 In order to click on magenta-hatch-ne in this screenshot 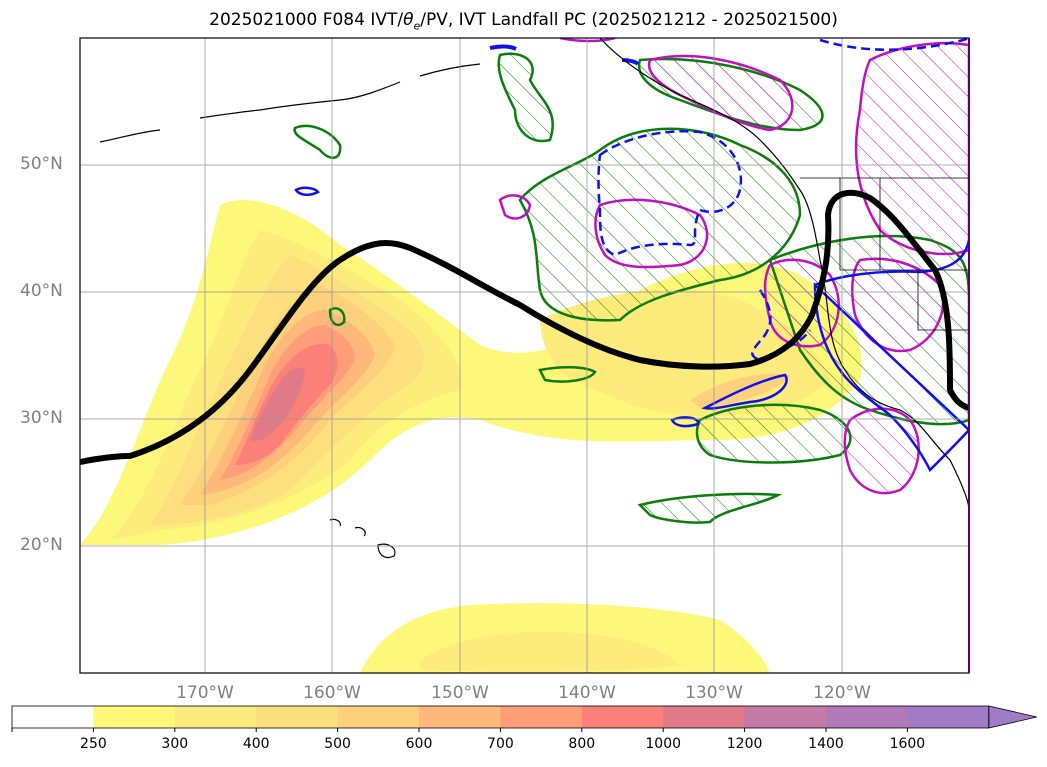, I will do `click(911, 148)`.